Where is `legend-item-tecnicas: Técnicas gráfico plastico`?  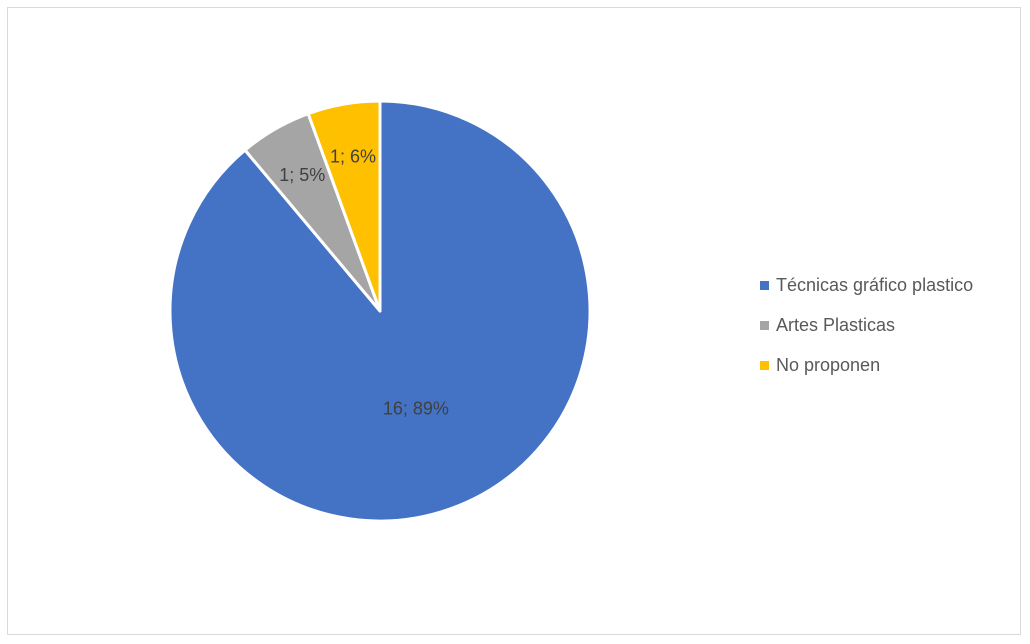
legend-item-tecnicas: Técnicas gráfico plastico is located at coordinates (867, 284).